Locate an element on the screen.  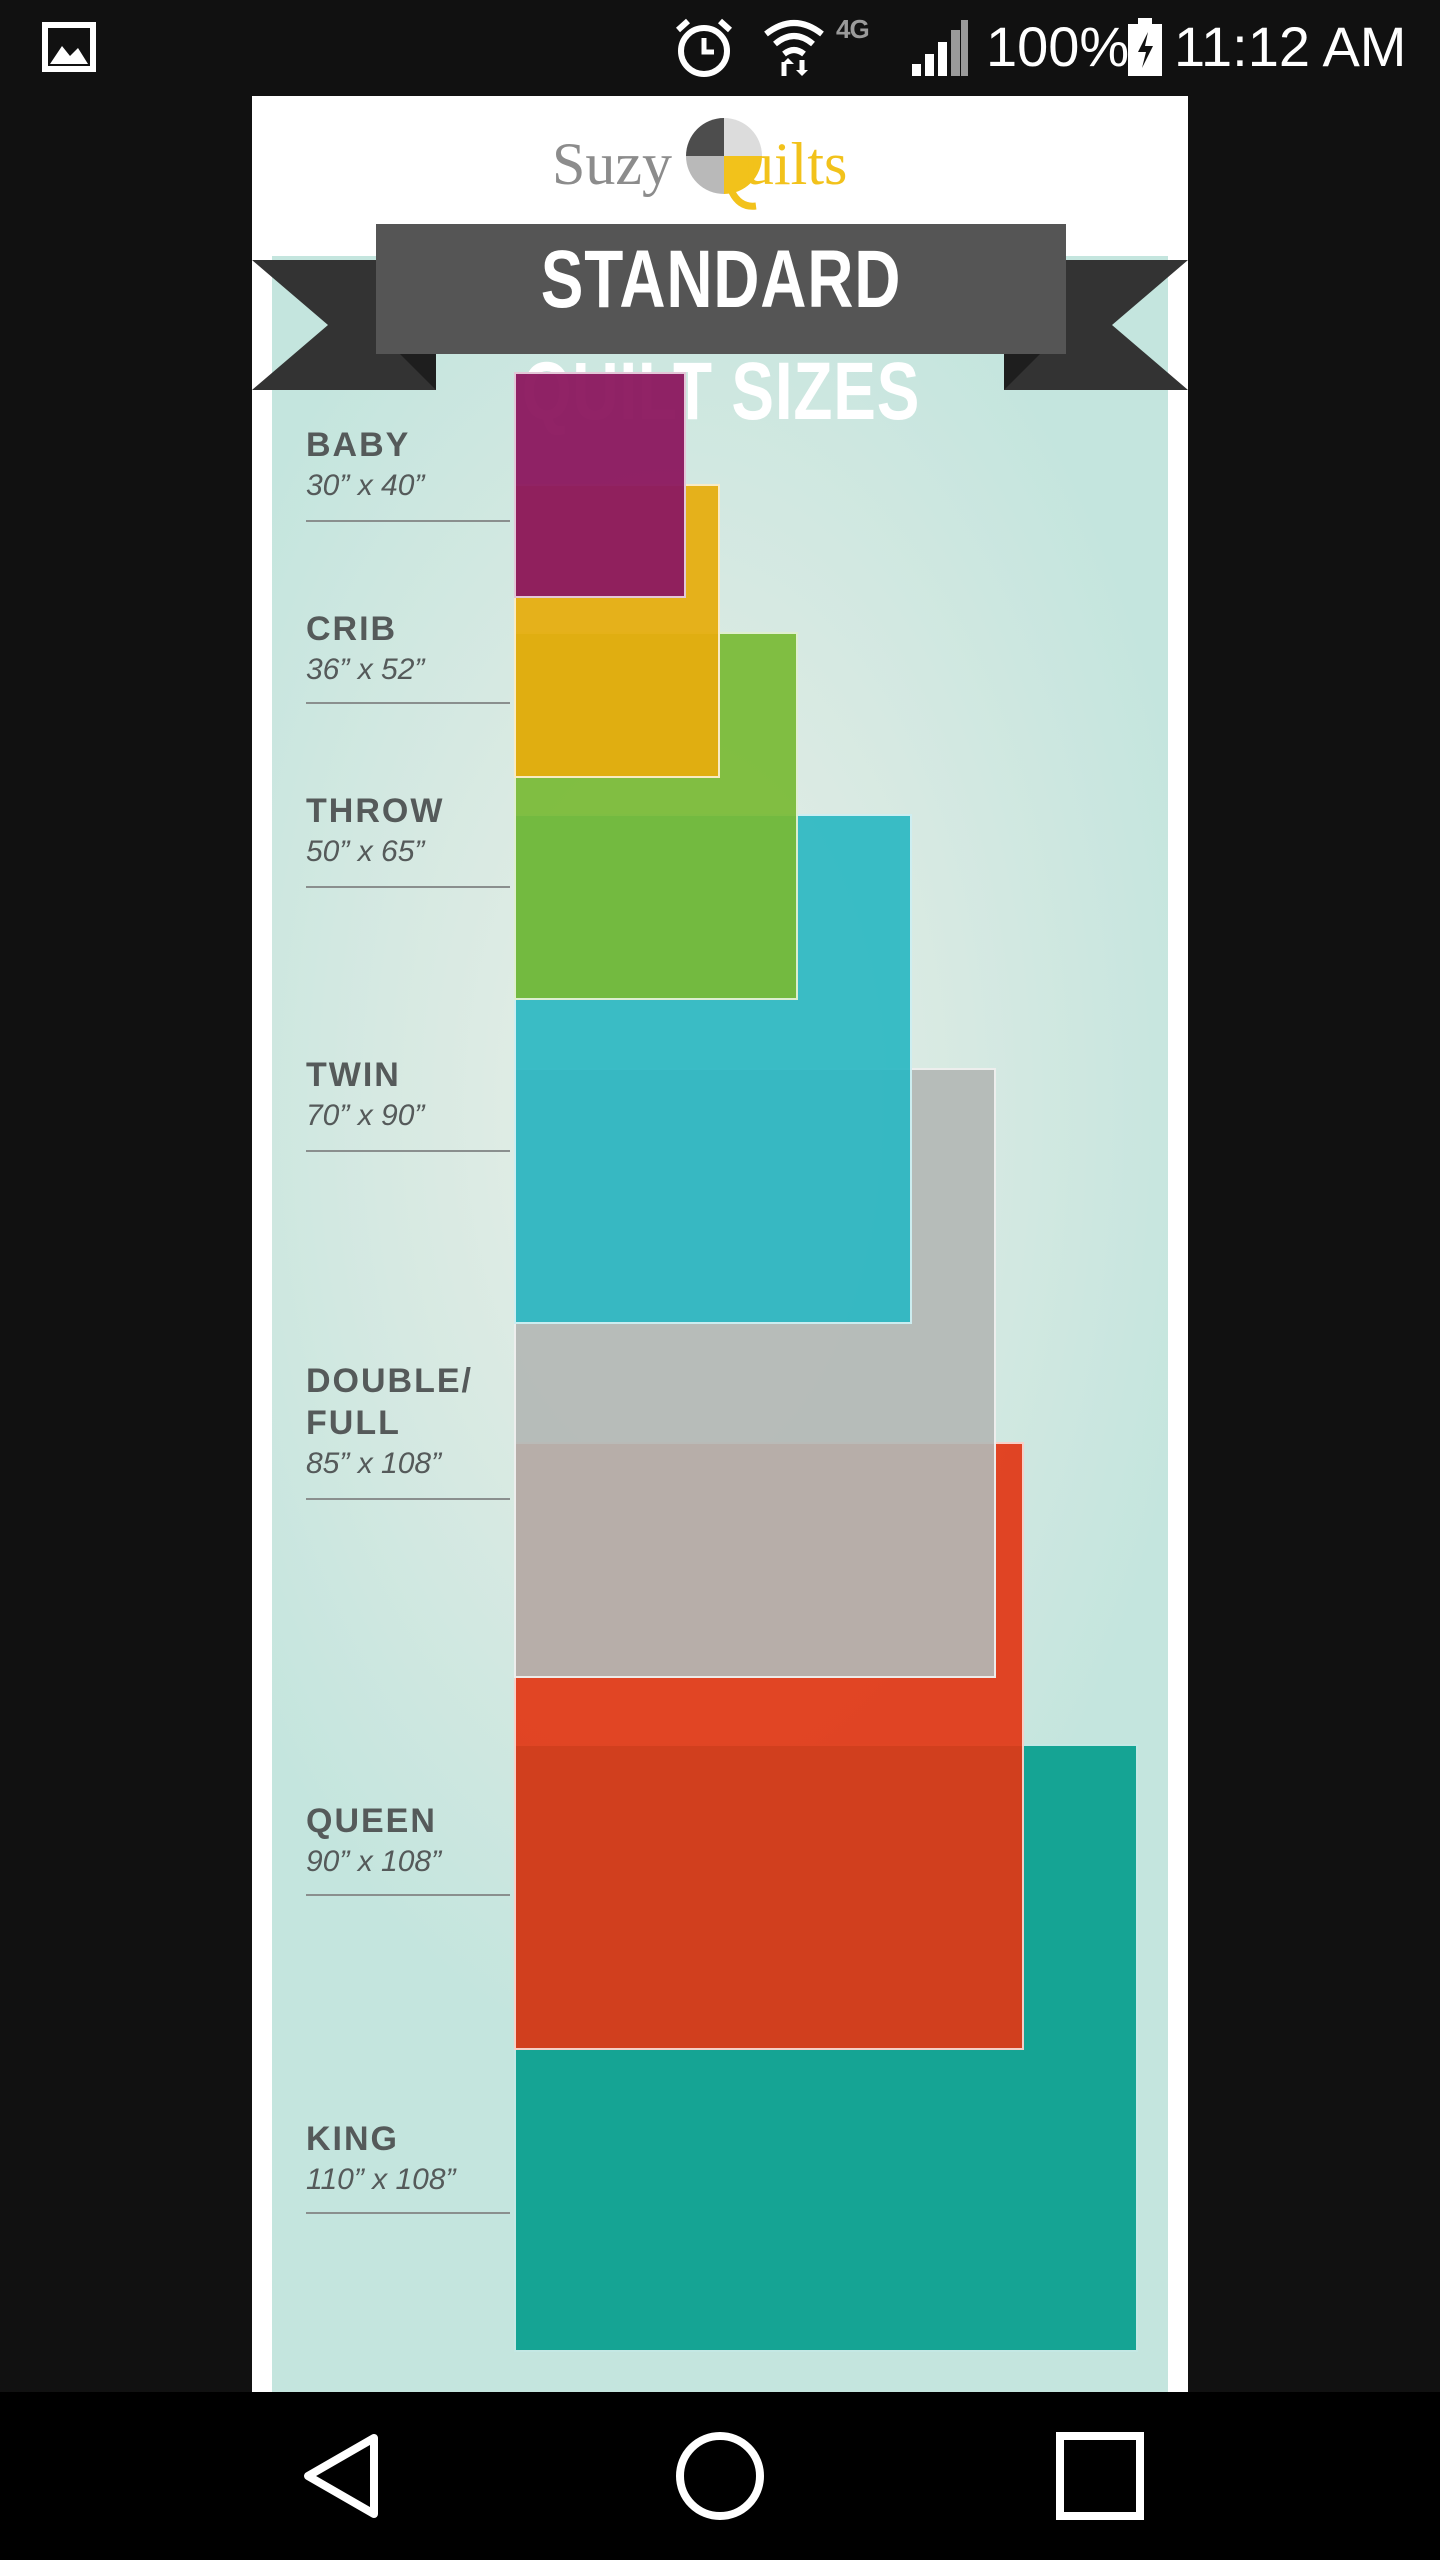
suzy-quilts-logo: Suzy uilts is located at coordinates (722, 161).